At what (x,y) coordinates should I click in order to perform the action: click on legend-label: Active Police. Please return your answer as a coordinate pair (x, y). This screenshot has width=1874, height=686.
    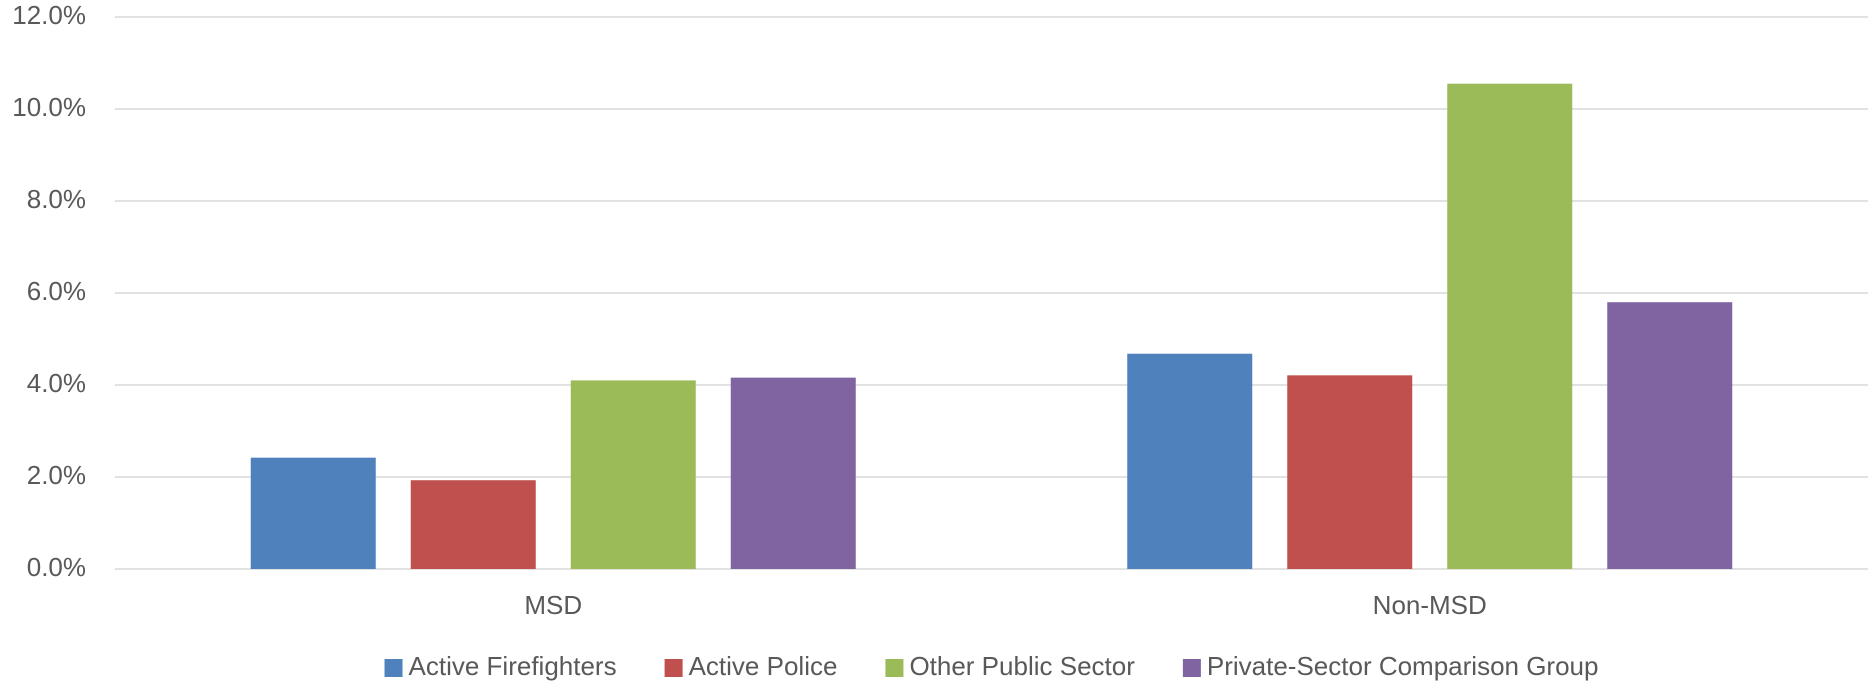
    Looking at the image, I should click on (763, 666).